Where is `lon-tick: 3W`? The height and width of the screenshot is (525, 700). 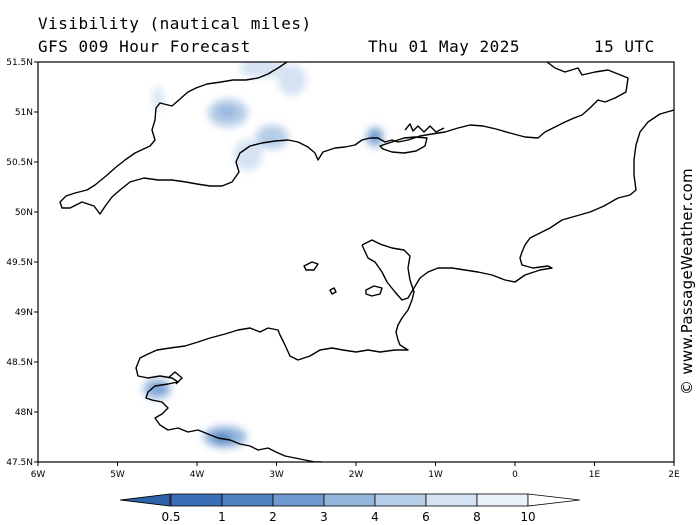
lon-tick: 3W is located at coordinates (276, 471).